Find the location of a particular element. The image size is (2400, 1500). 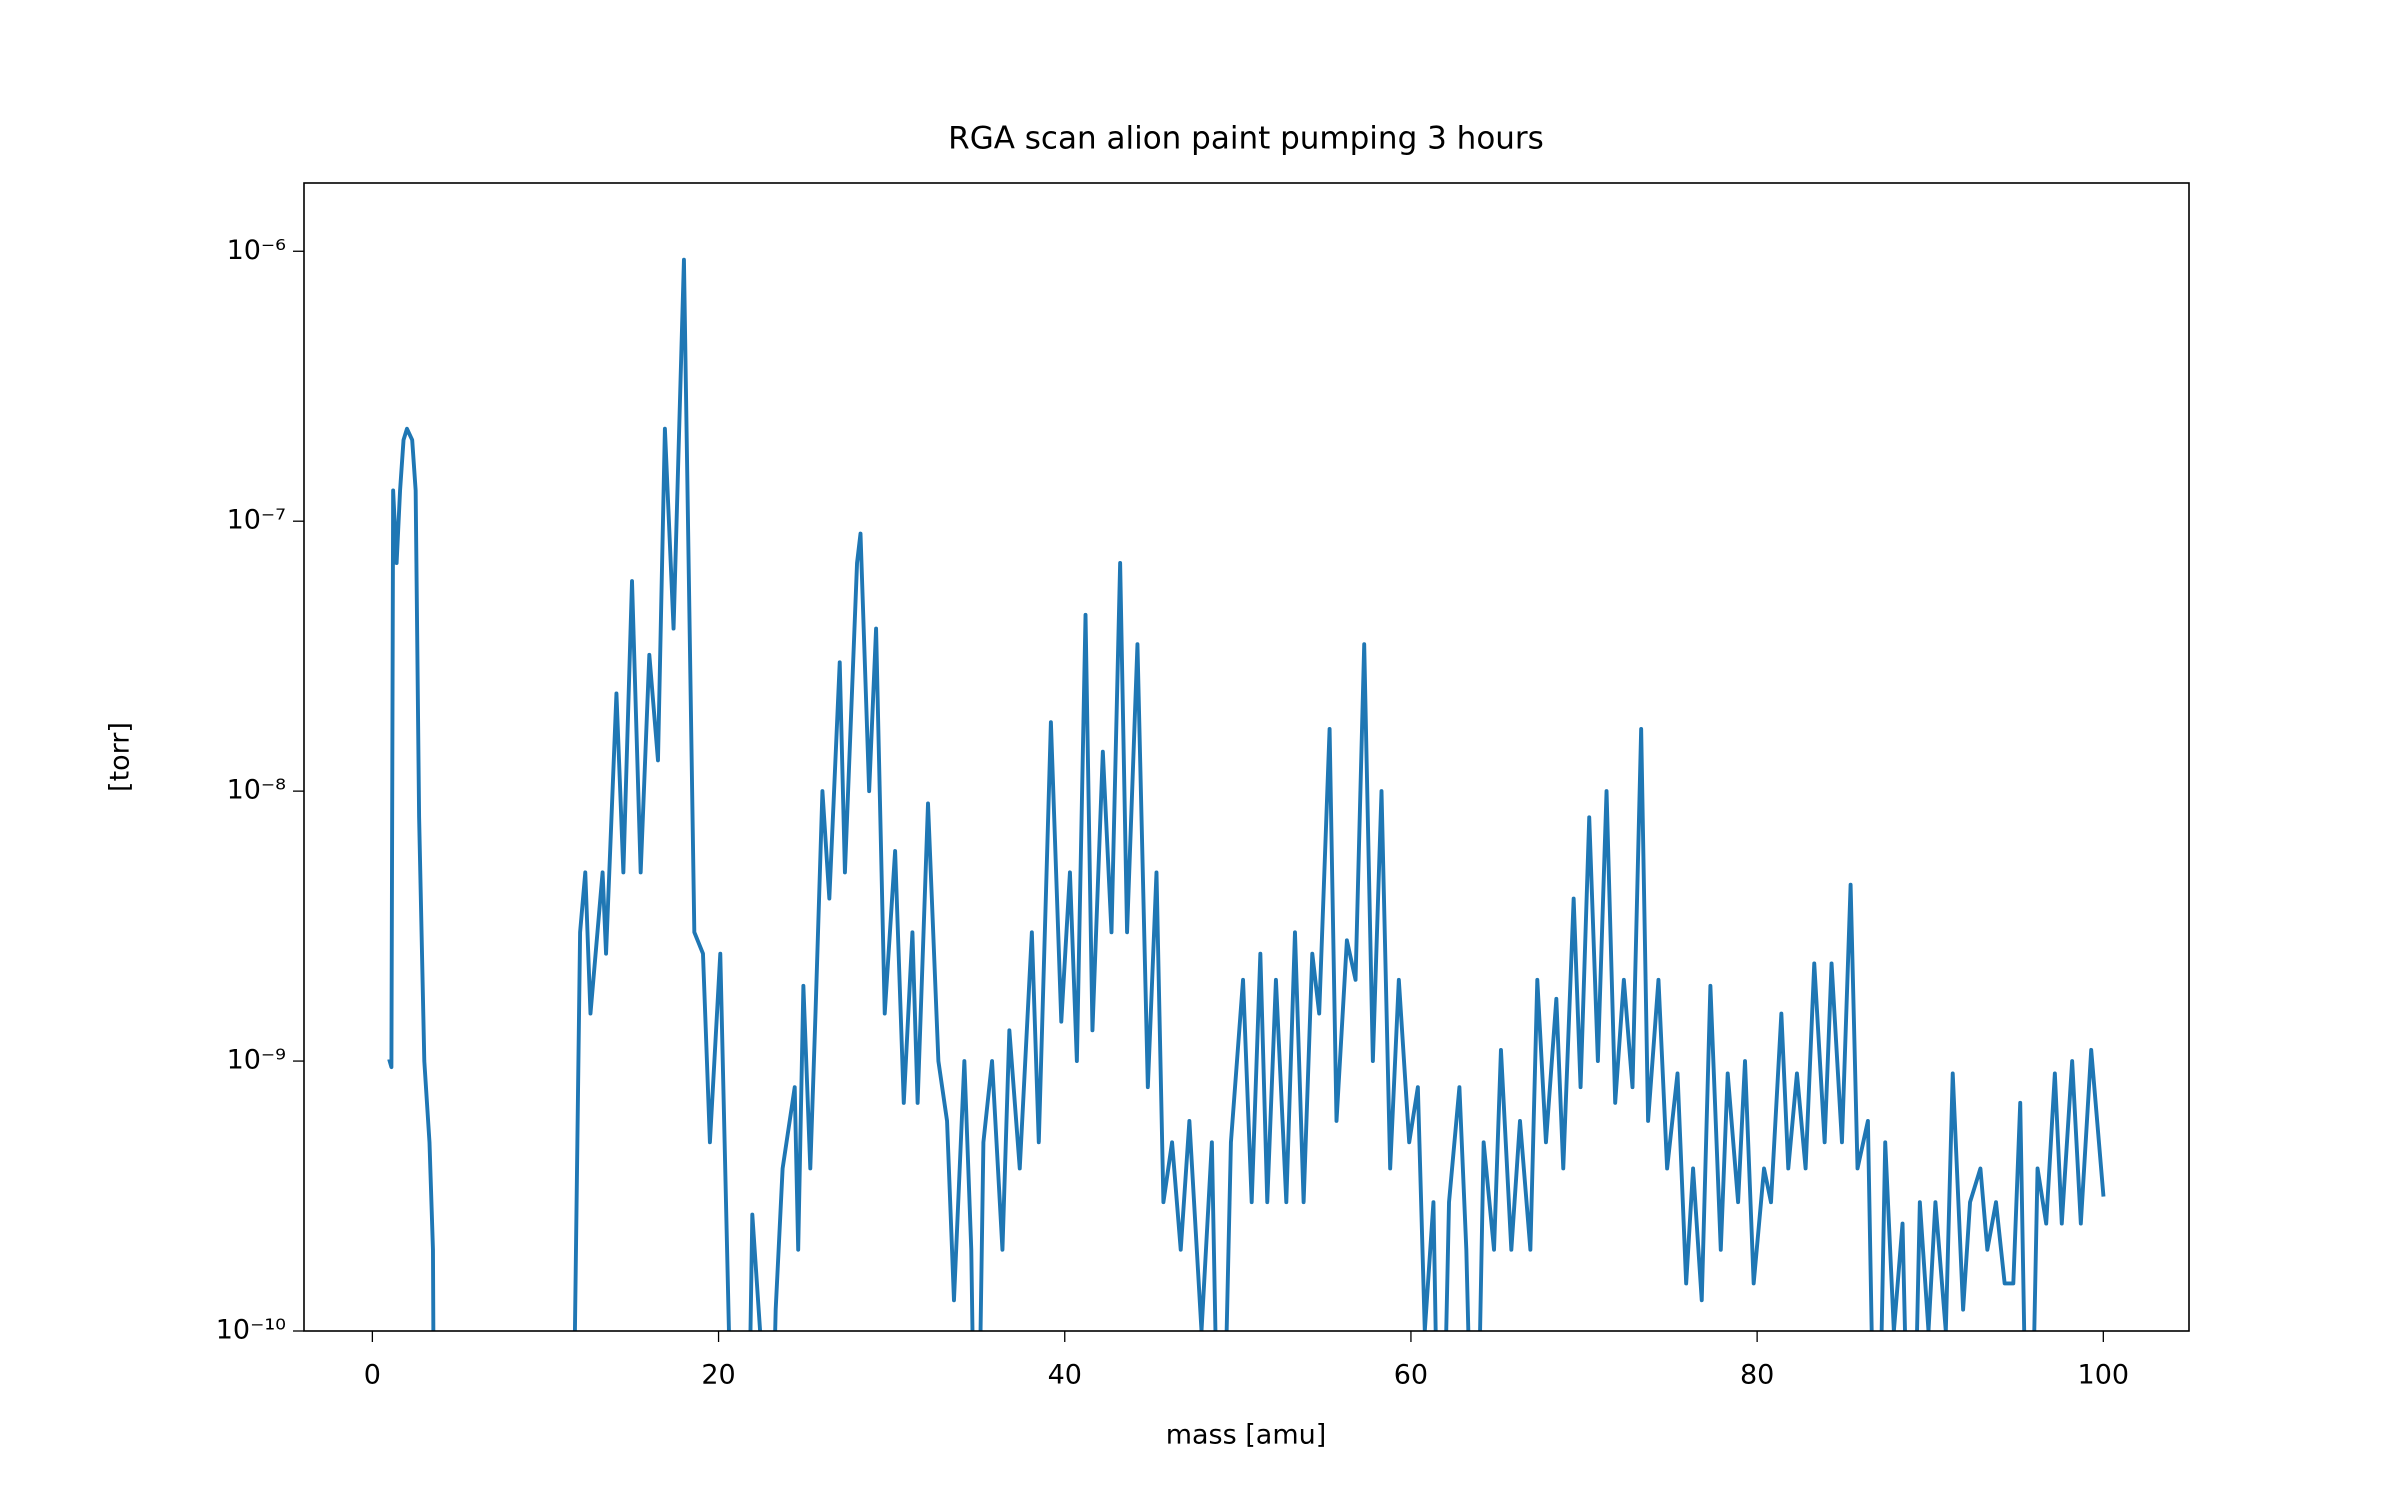

x-tick-label: 60 is located at coordinates (1411, 1375).